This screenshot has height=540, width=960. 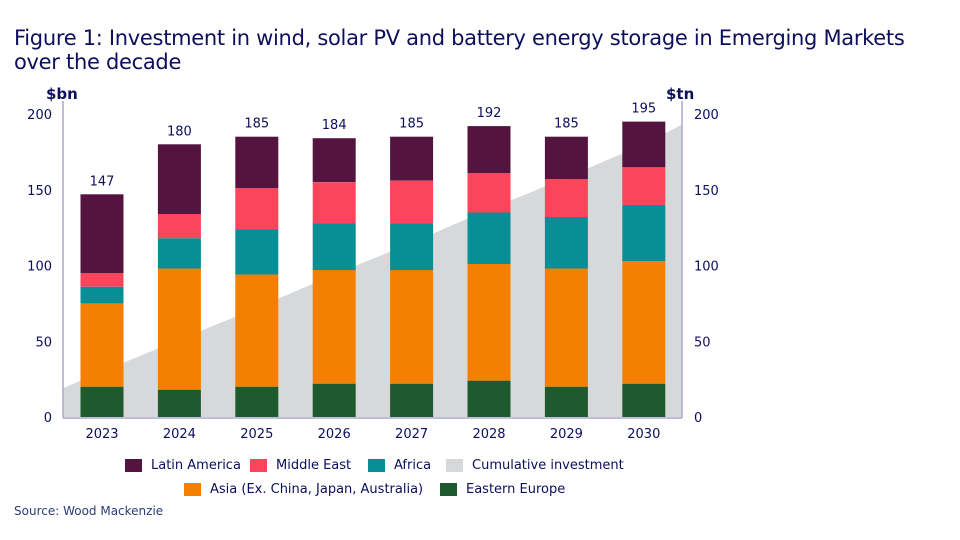 What do you see at coordinates (39, 191) in the screenshot?
I see `left-y-tick-label: 150` at bounding box center [39, 191].